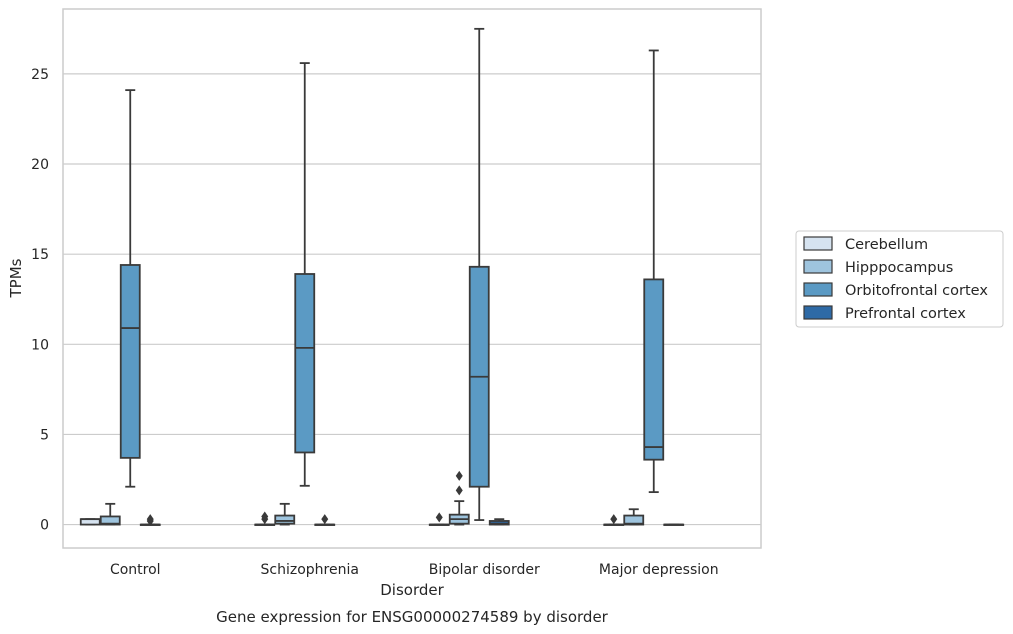 The width and height of the screenshot is (1013, 634). What do you see at coordinates (905, 314) in the screenshot?
I see `legend-label: Prefrontal cortex` at bounding box center [905, 314].